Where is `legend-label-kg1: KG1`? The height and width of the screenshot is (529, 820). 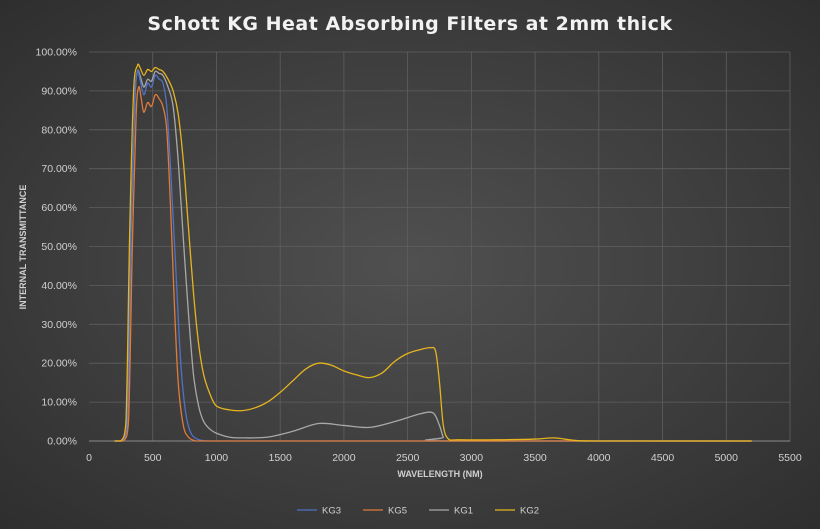
legend-label-kg1: KG1 is located at coordinates (463, 511).